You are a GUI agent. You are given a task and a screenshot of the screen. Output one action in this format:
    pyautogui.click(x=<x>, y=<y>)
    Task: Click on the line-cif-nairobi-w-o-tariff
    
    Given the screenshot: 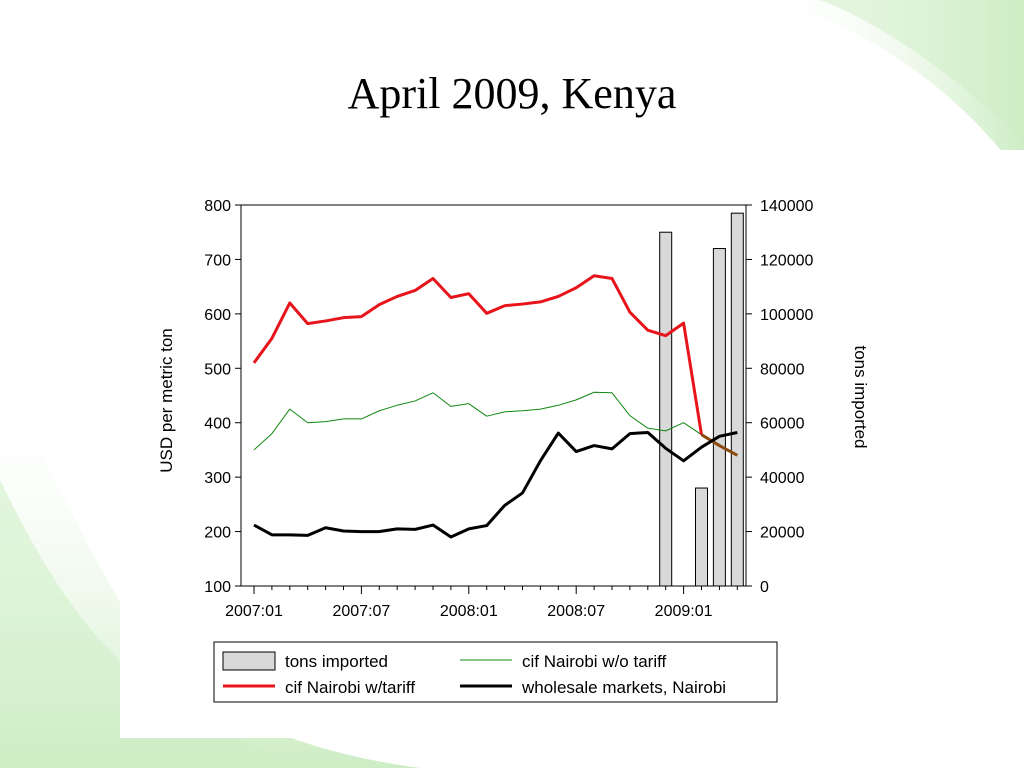 What is the action you would take?
    pyautogui.click(x=495, y=423)
    